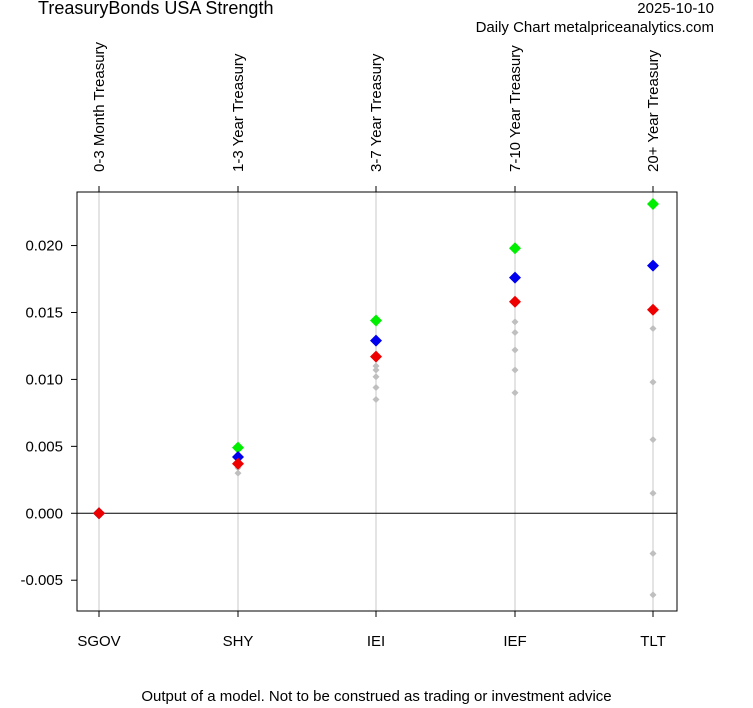 This screenshot has height=708, width=753. I want to click on blue-point-ief, so click(515, 277).